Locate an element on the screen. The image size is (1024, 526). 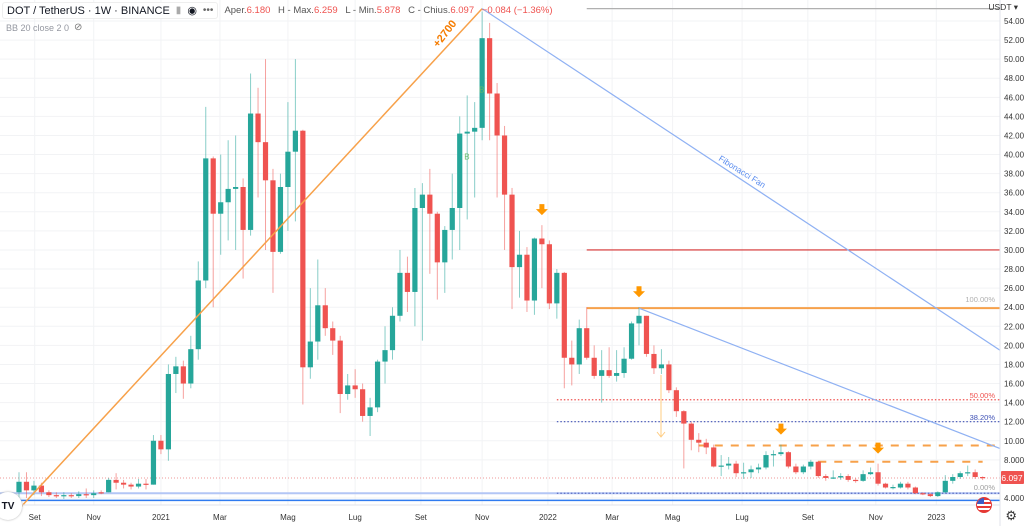
more-icon: ••• is located at coordinates (208, 10).